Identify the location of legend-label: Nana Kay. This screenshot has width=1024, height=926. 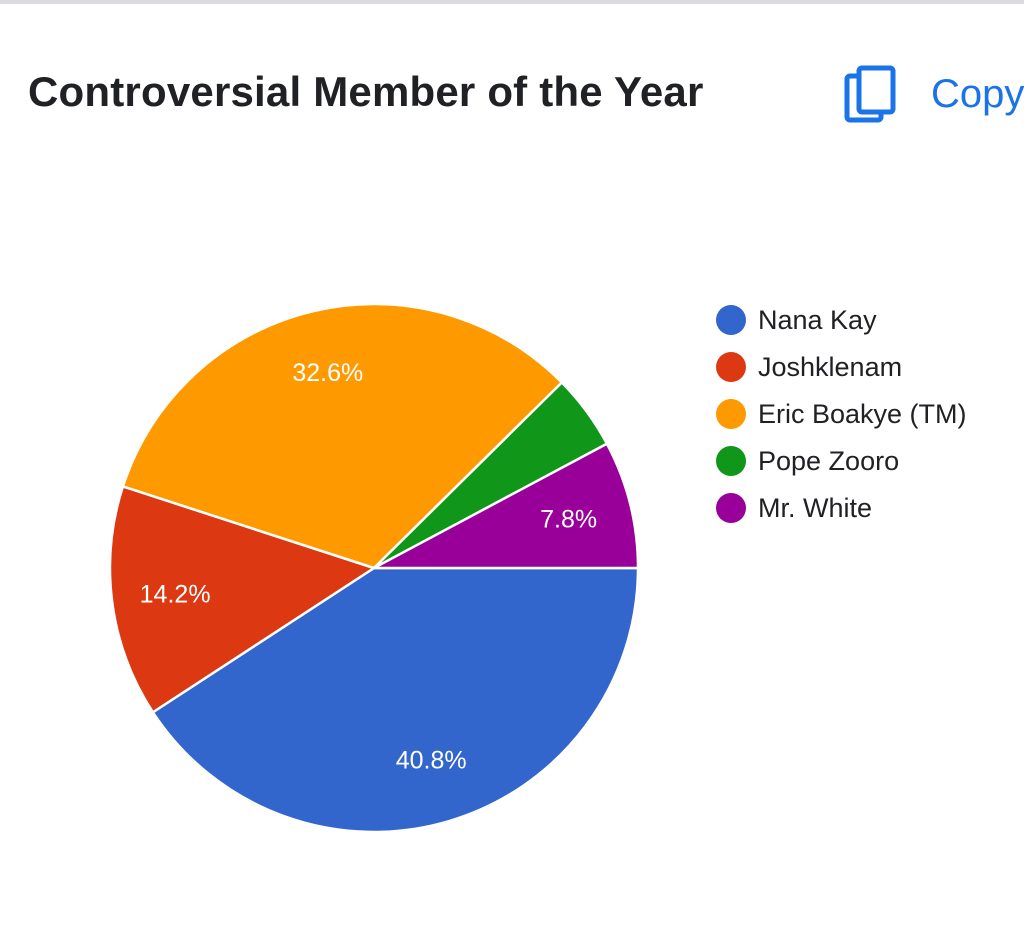
(817, 320).